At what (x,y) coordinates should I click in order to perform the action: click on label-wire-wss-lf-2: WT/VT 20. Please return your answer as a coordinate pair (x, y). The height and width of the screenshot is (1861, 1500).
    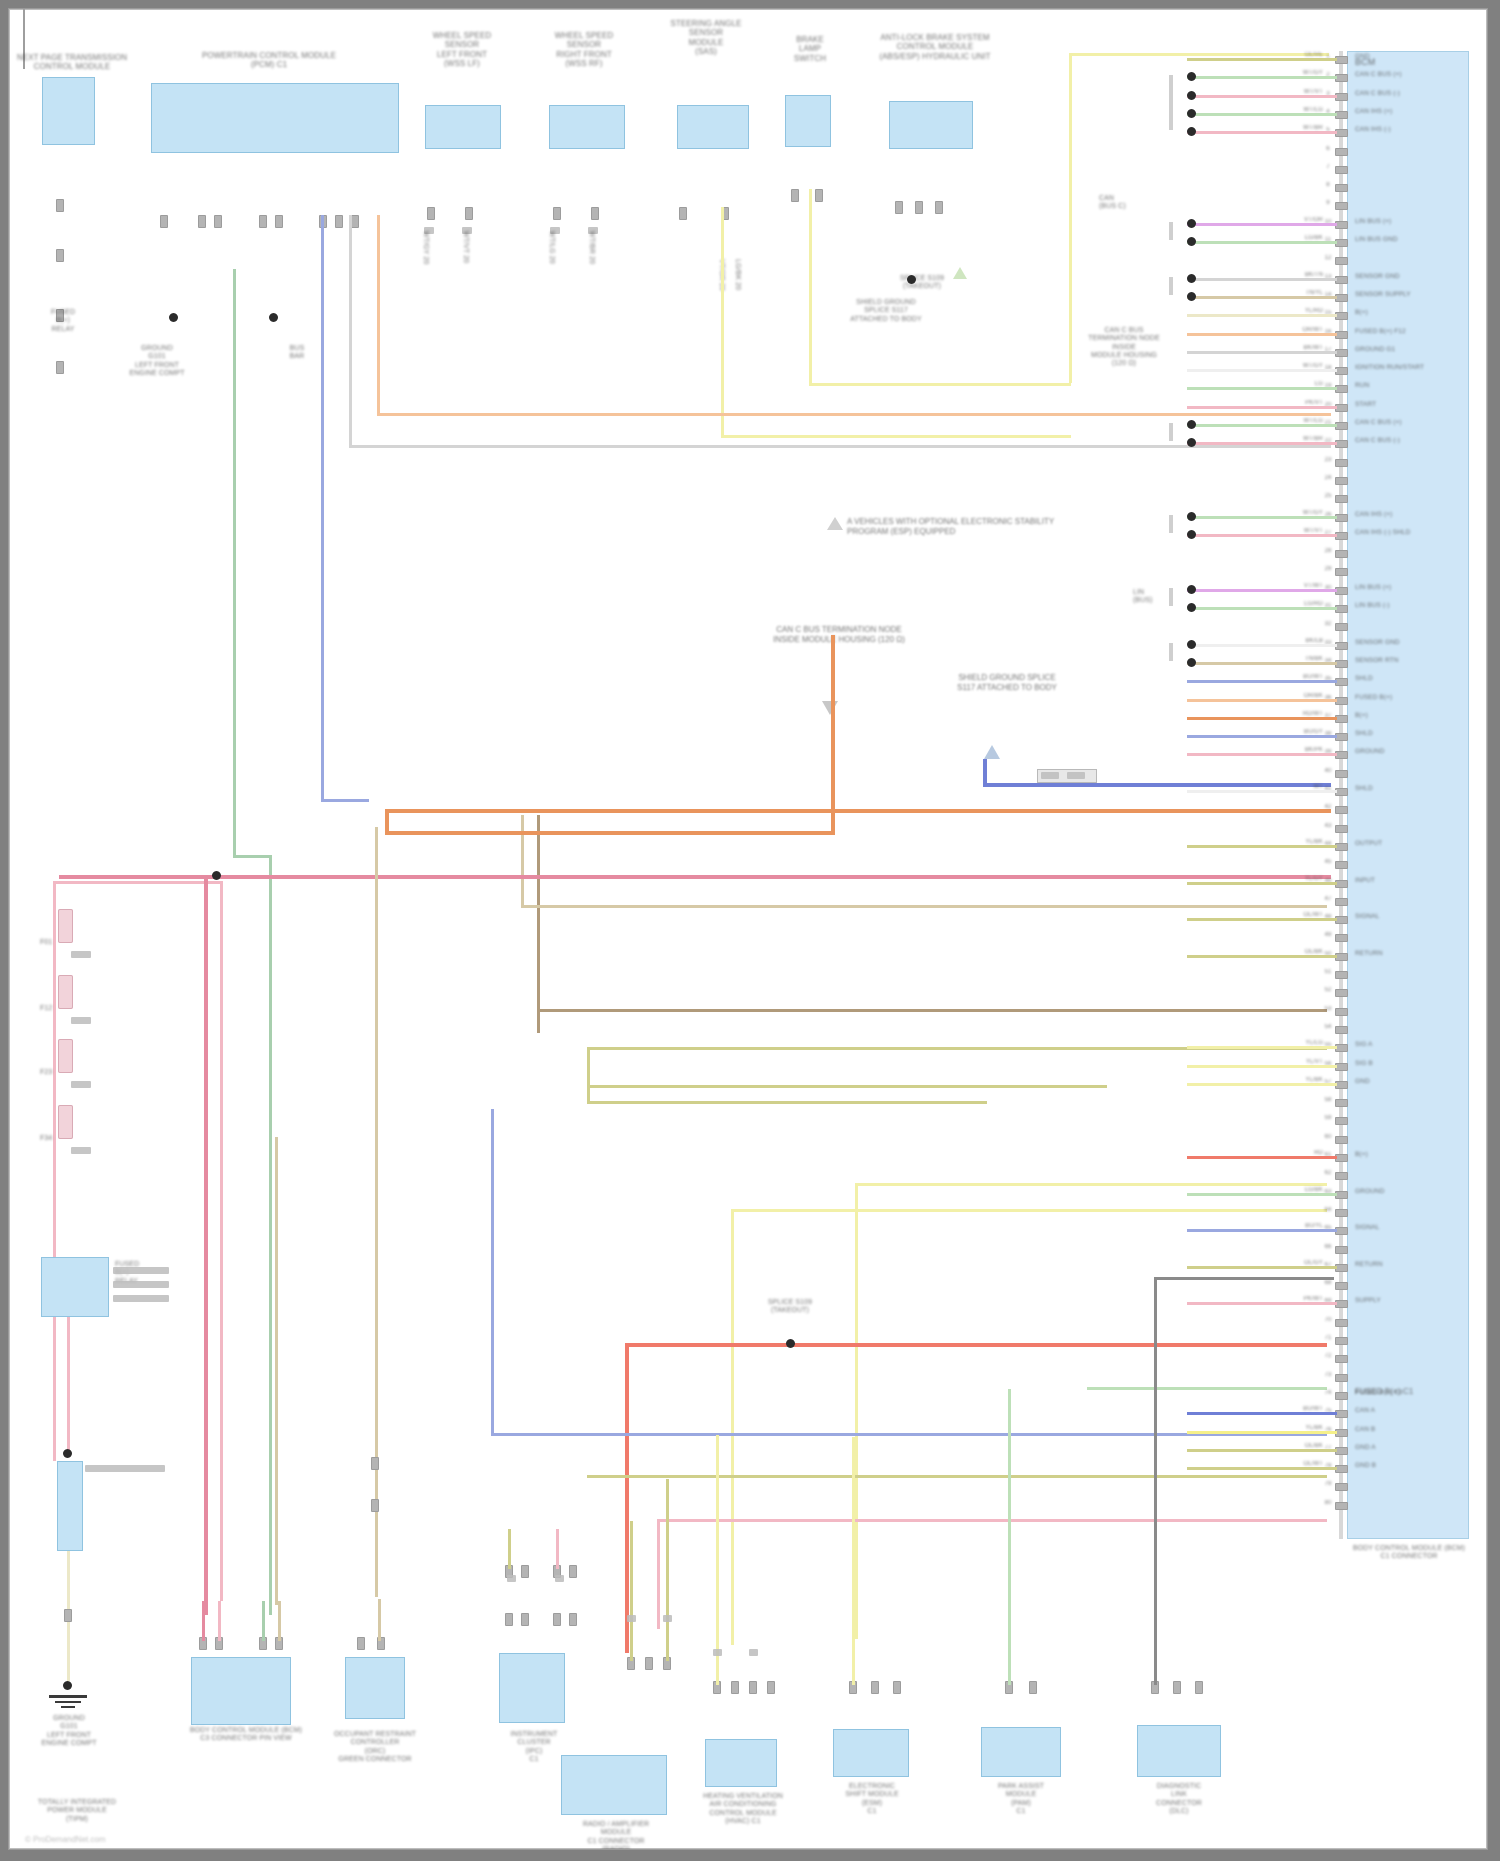
    Looking at the image, I should click on (465, 247).